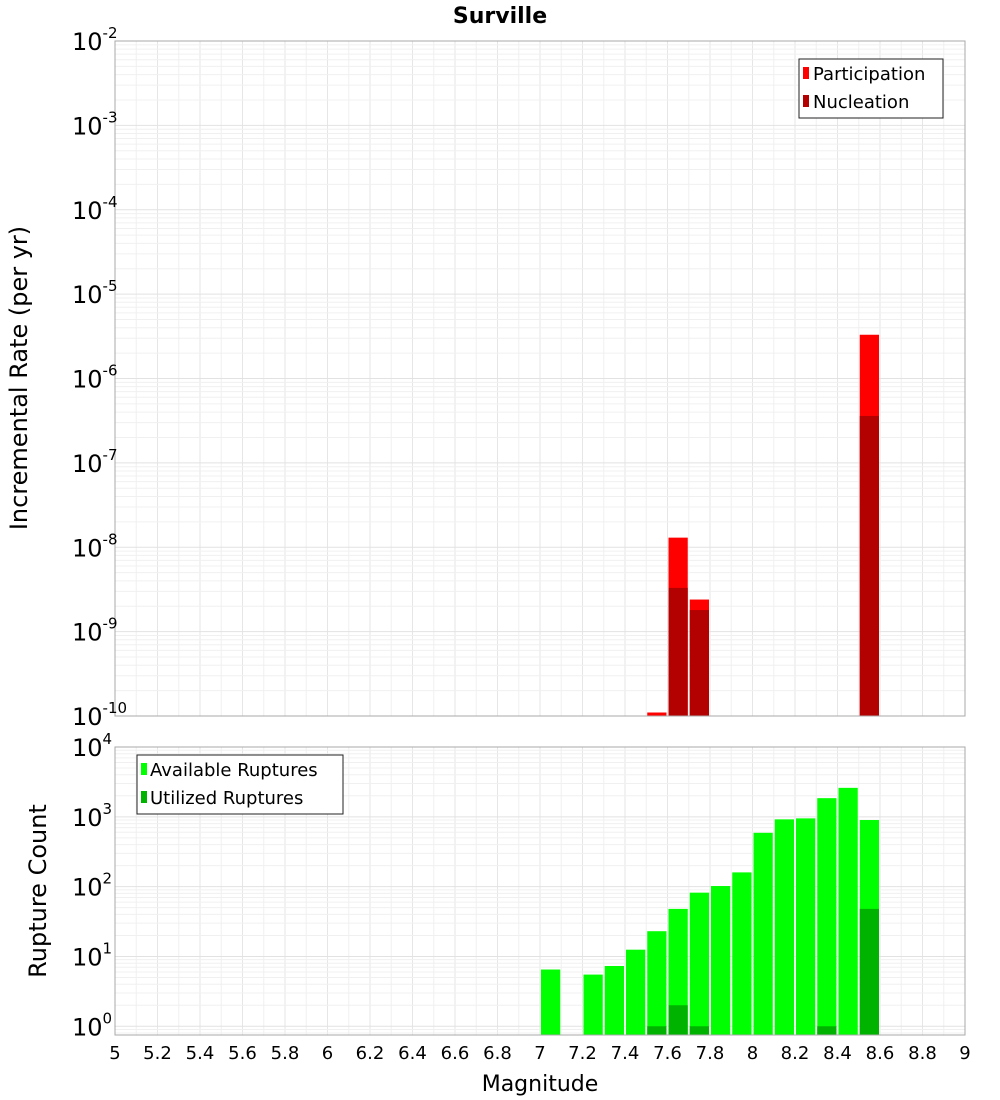 Image resolution: width=1000 pixels, height=1100 pixels. I want to click on legend-swatch-available-ruptures, so click(144, 769).